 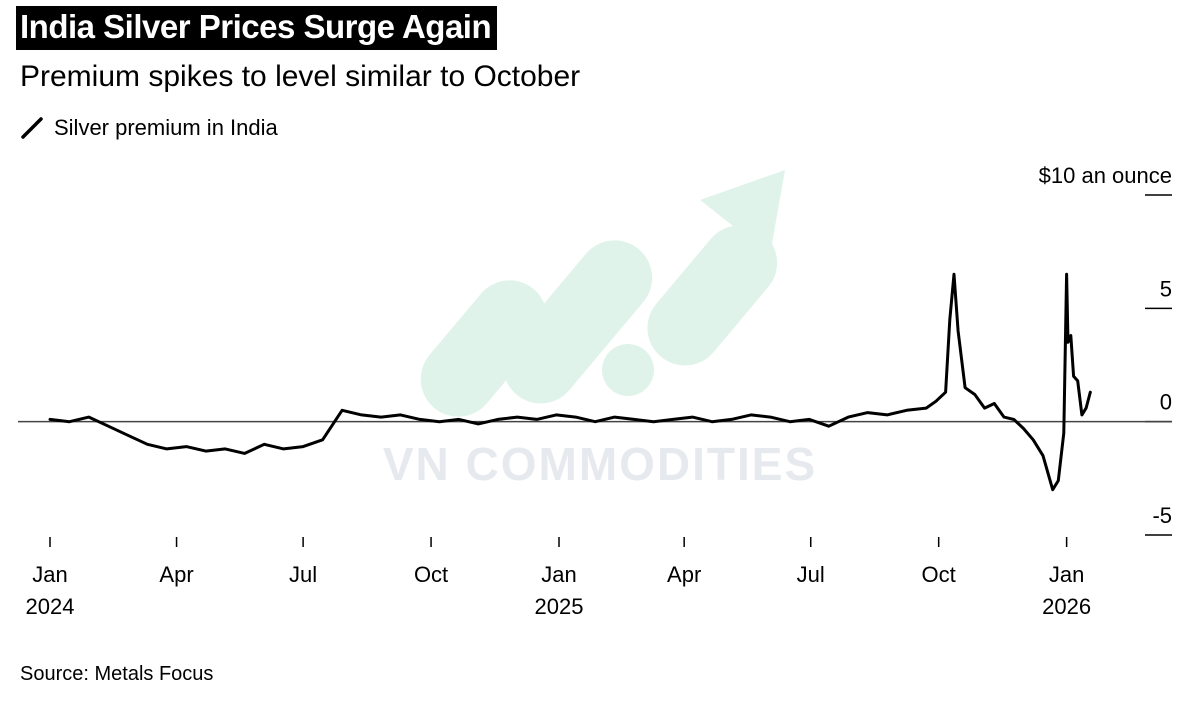 What do you see at coordinates (1166, 288) in the screenshot?
I see `y-tick-label: 5` at bounding box center [1166, 288].